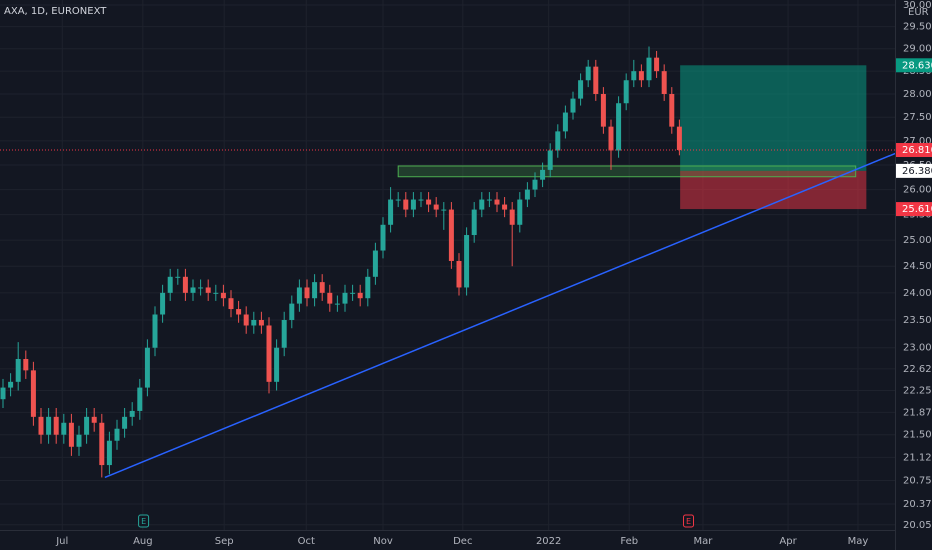  What do you see at coordinates (917, 481) in the screenshot?
I see `y-tick-label: 20.750` at bounding box center [917, 481].